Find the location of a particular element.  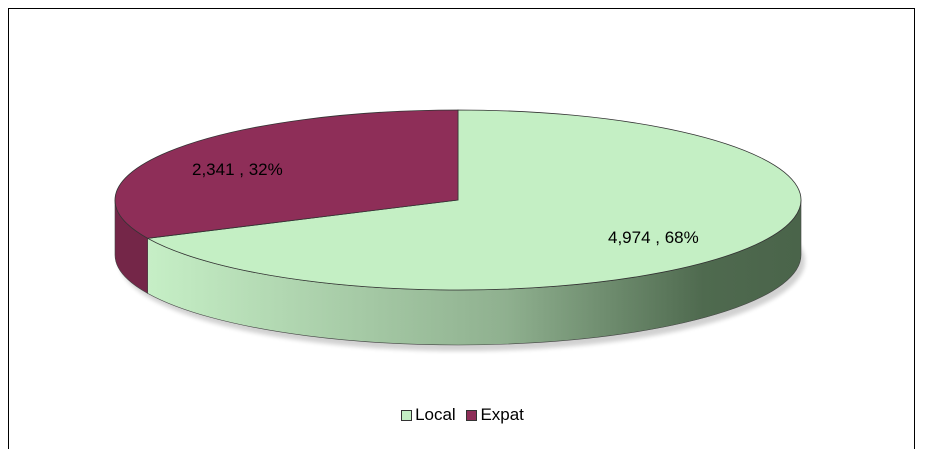

legend-label-local: Local is located at coordinates (435, 414).